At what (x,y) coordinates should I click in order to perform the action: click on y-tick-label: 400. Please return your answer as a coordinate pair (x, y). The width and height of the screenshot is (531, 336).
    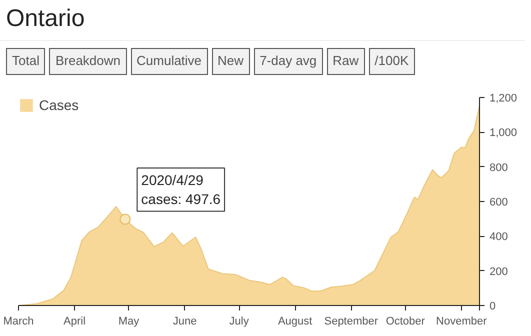
    Looking at the image, I should click on (499, 237).